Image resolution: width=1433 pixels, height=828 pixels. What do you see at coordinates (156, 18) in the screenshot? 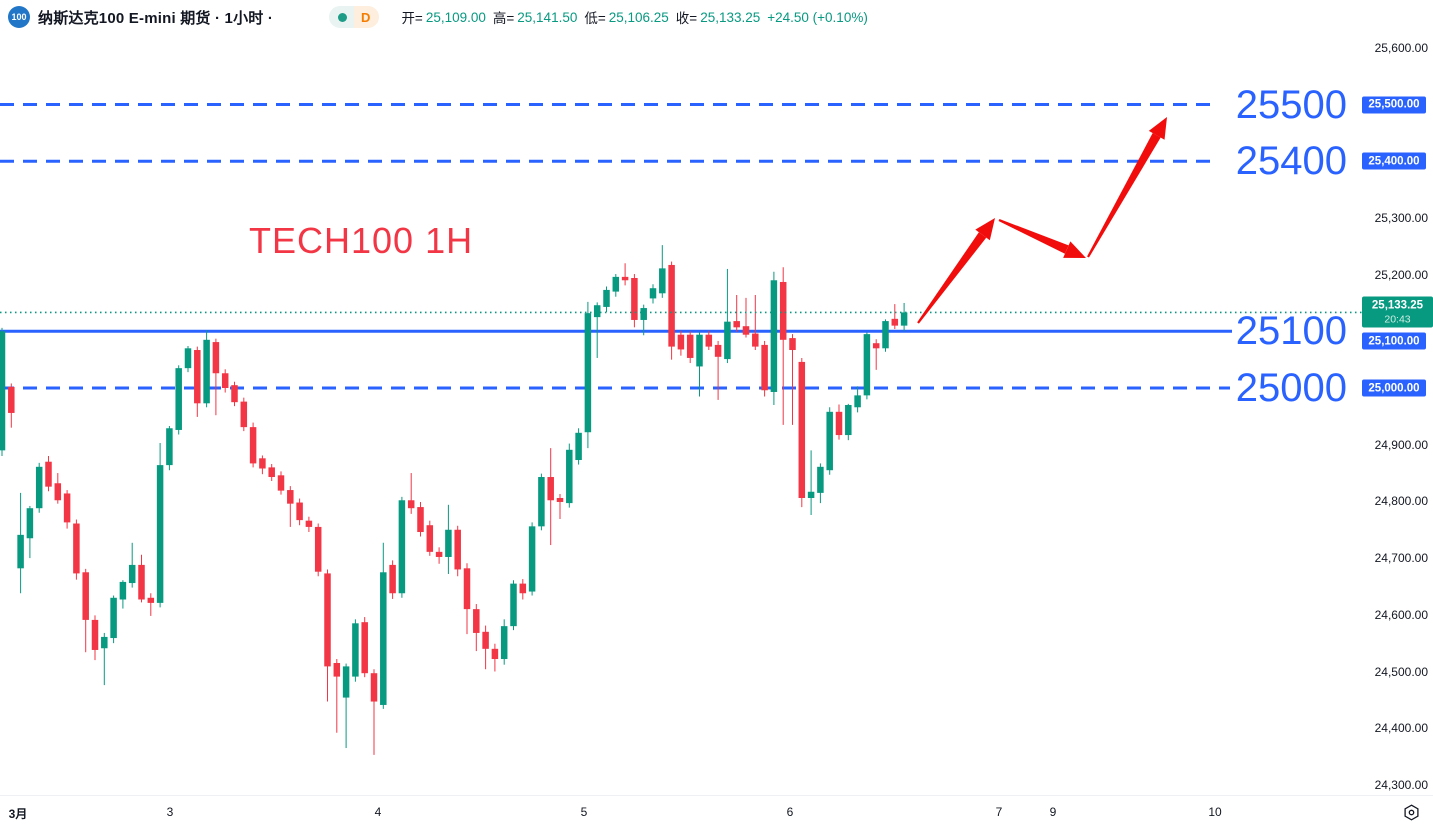
I see `symbol-title: 纳斯达克100 E-mini 期货 · 1小时 ·` at bounding box center [156, 18].